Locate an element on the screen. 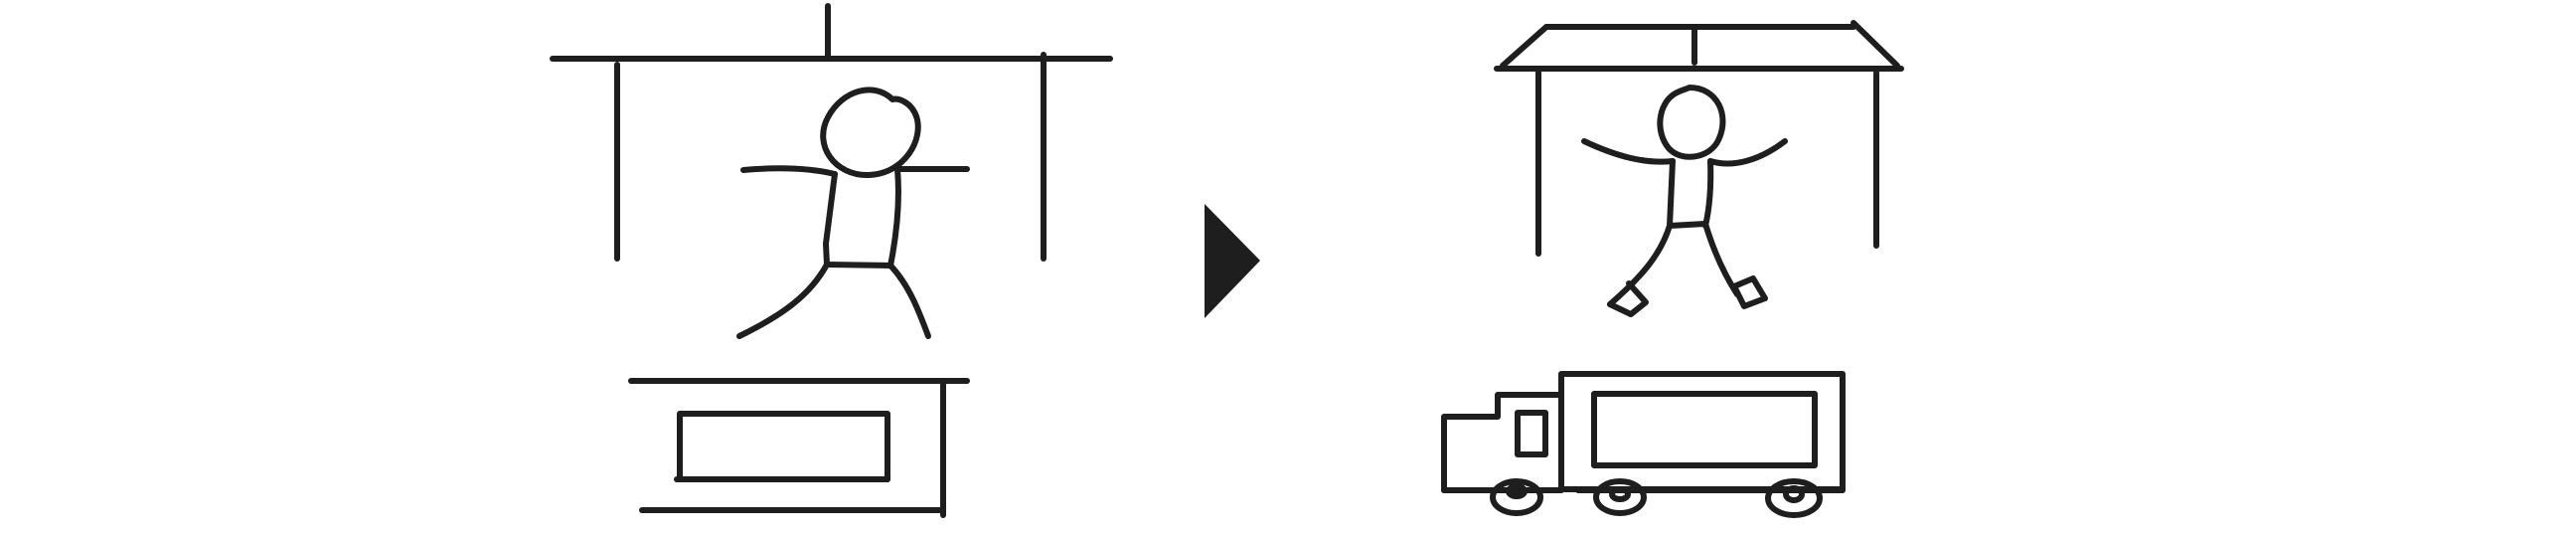 This screenshot has width=2576, height=539. truck-window is located at coordinates (1531, 433).